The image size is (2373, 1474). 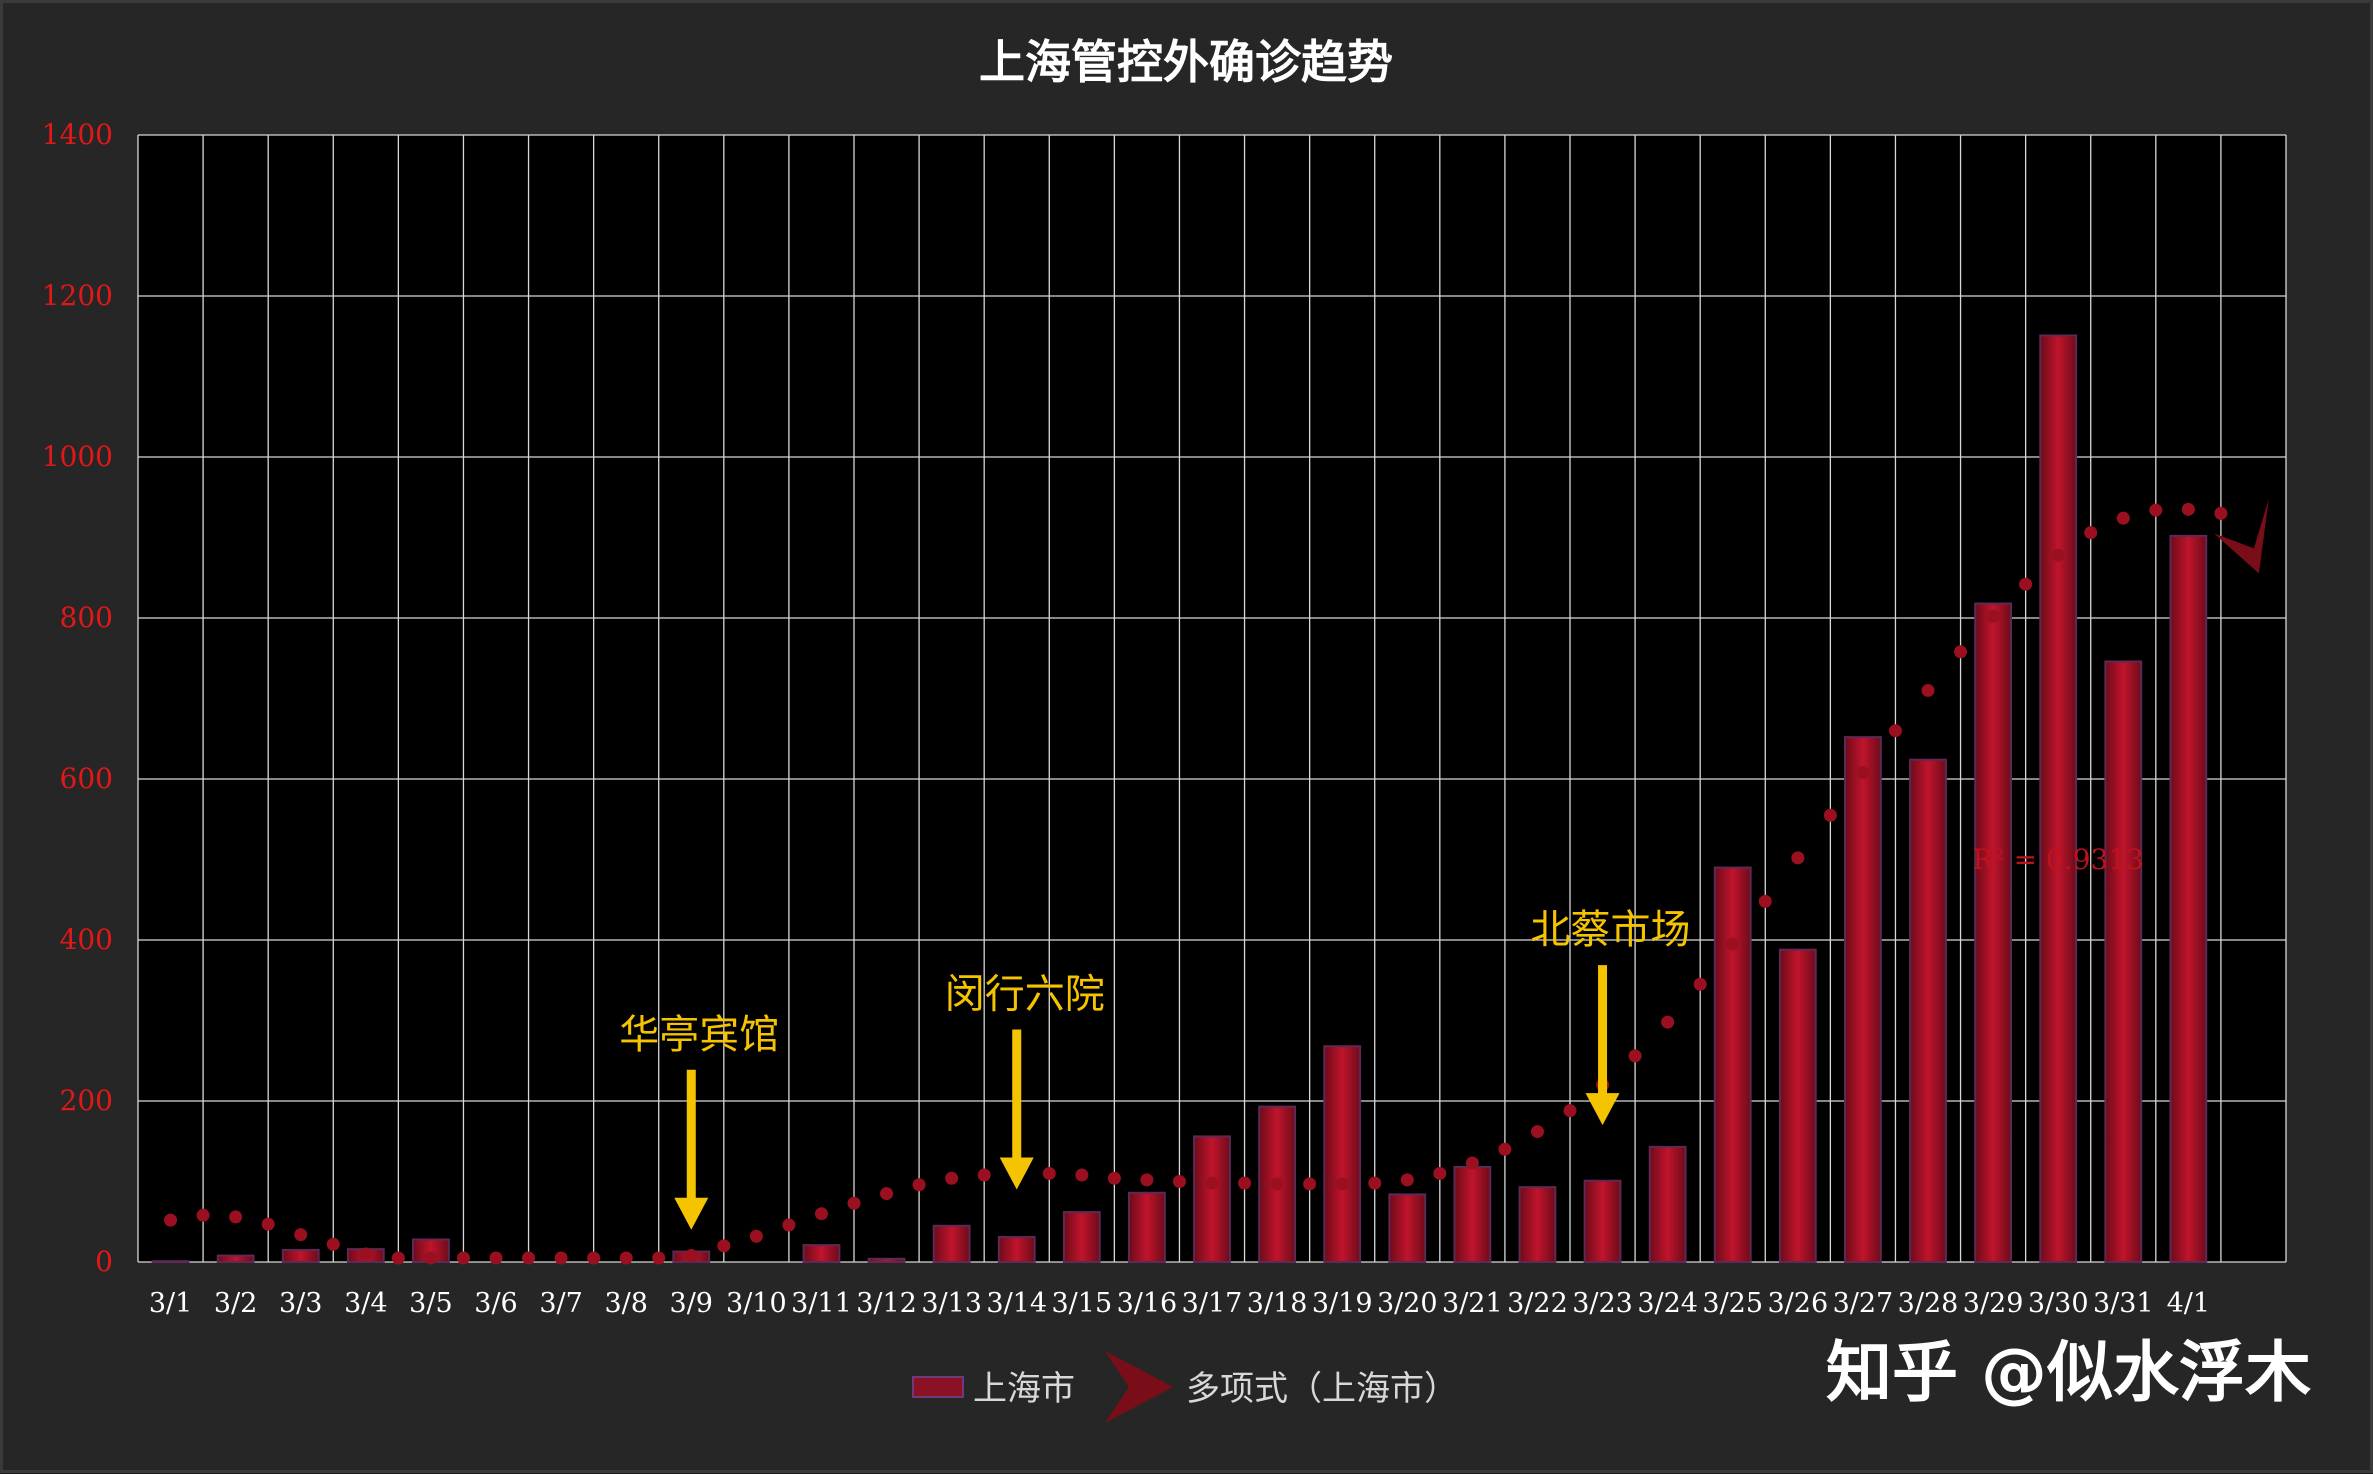 What do you see at coordinates (77, 295) in the screenshot?
I see `y-tick-label: 1200` at bounding box center [77, 295].